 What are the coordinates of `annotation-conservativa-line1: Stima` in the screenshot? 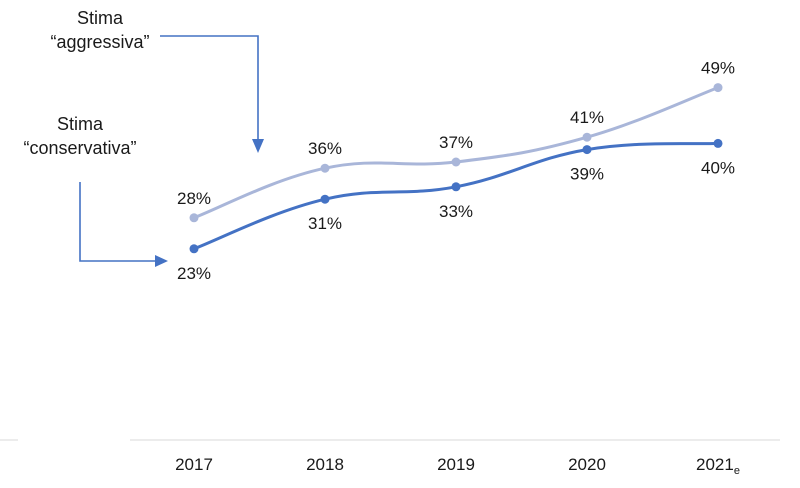 It's located at (79, 124).